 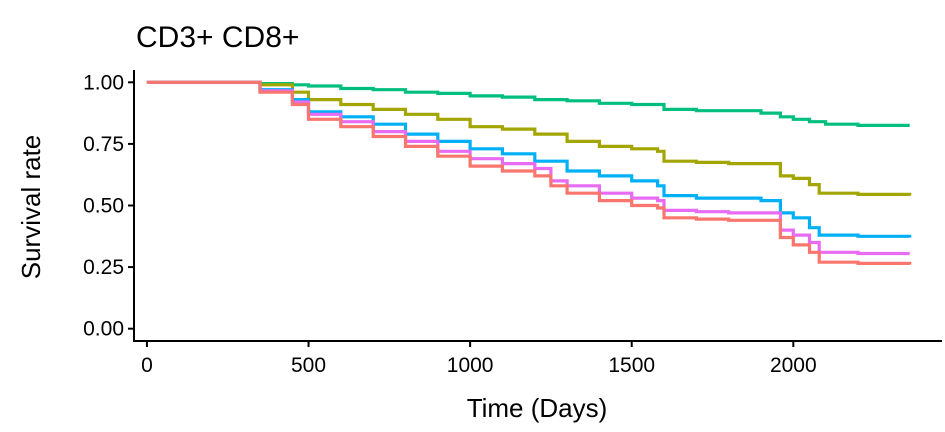 What do you see at coordinates (31, 207) in the screenshot?
I see `y-axis-title: Survival rate` at bounding box center [31, 207].